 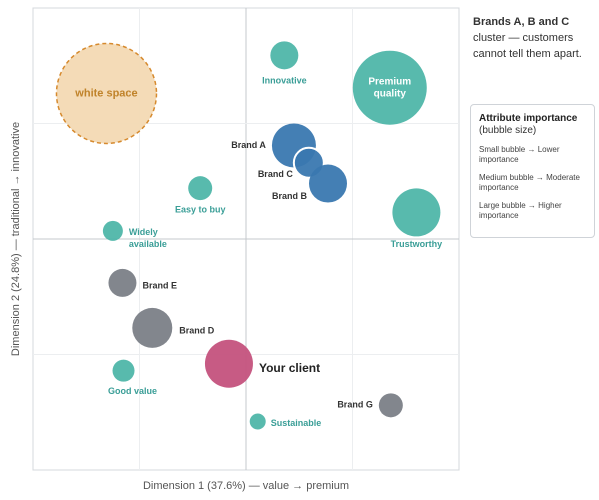 What do you see at coordinates (296, 423) in the screenshot?
I see `bubble-label: Sustainable` at bounding box center [296, 423].